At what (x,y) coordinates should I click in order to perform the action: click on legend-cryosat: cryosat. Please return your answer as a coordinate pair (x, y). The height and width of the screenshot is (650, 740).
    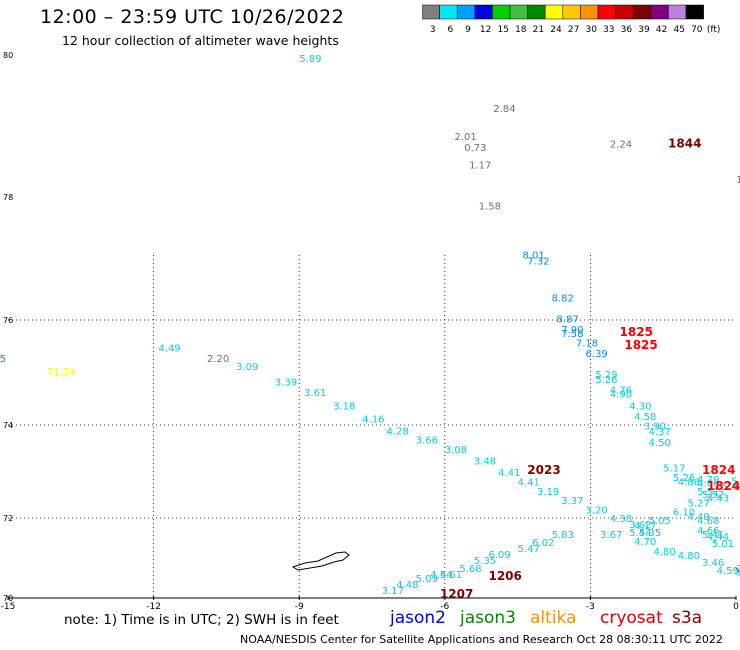
    Looking at the image, I should click on (631, 618).